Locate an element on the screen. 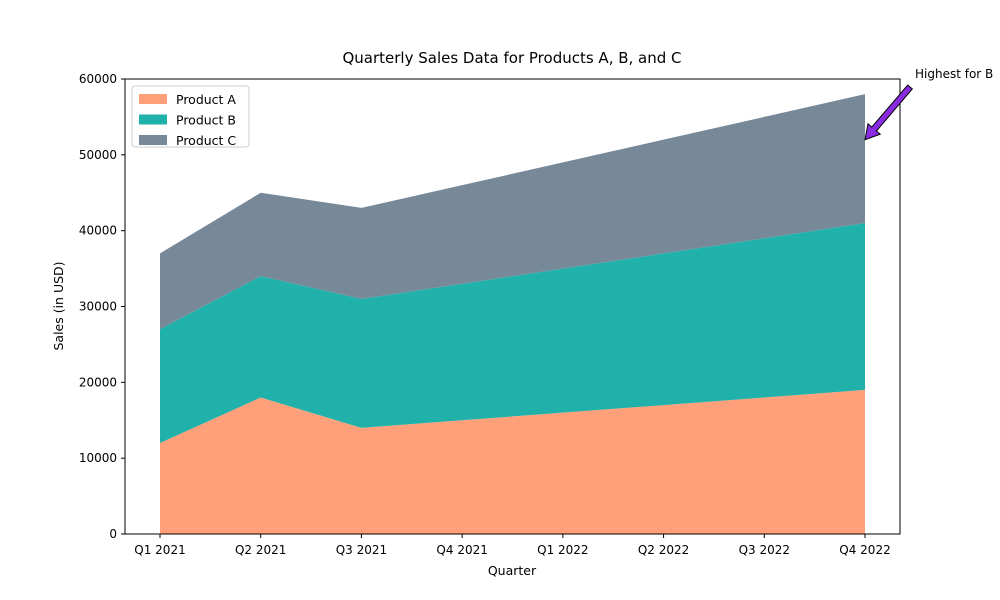  y-tick-label: 40000 is located at coordinates (98, 231).